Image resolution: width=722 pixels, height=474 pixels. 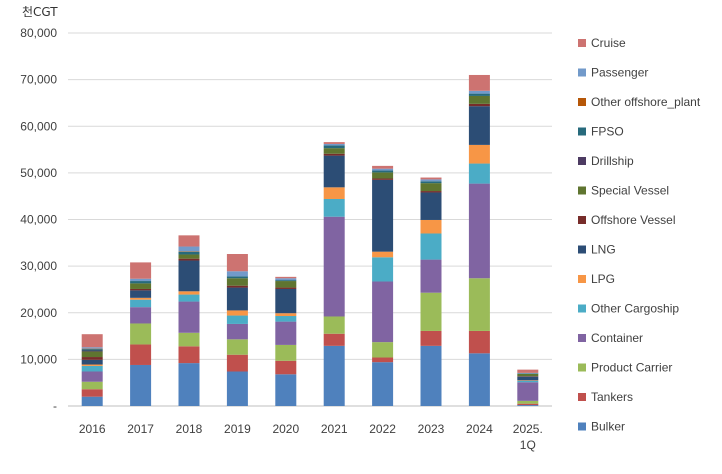 I want to click on bar-stack-2016, so click(x=92, y=370).